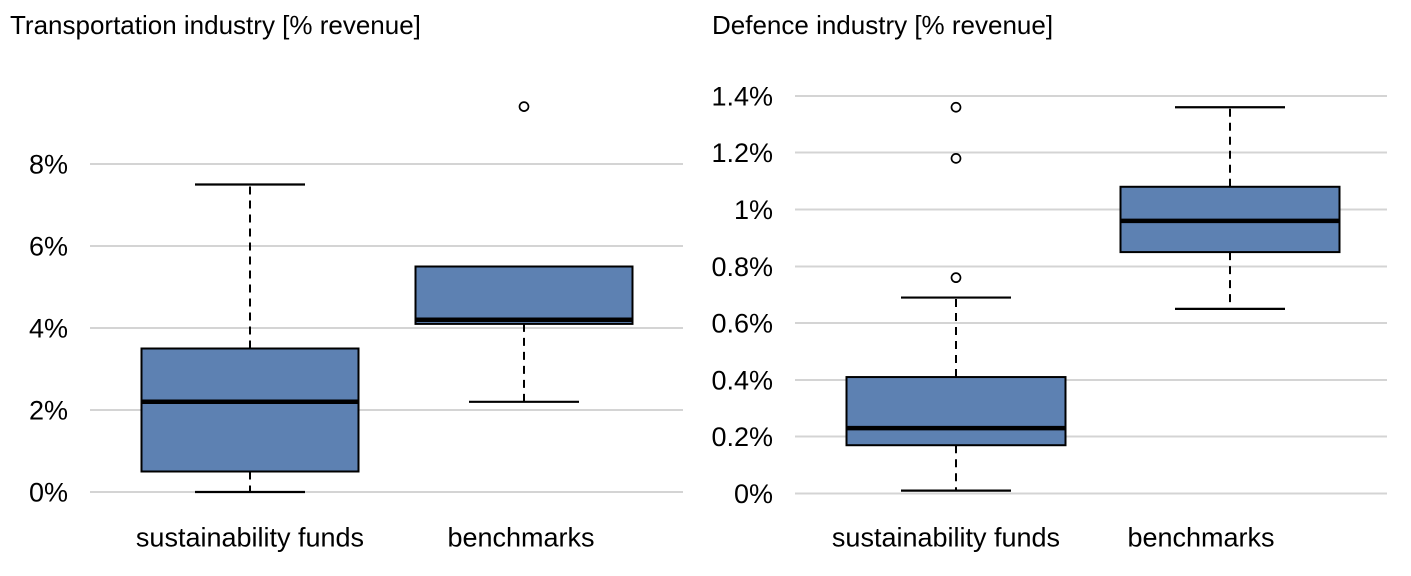 This screenshot has width=1411, height=576. Describe the element at coordinates (742, 267) in the screenshot. I see `y-tick-label: 0.8%` at that location.